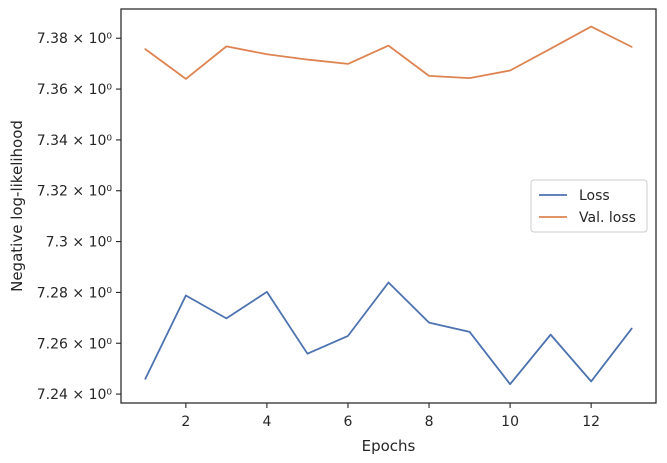  I want to click on y-tick-label: 7.32 × 10⁰, so click(75, 192).